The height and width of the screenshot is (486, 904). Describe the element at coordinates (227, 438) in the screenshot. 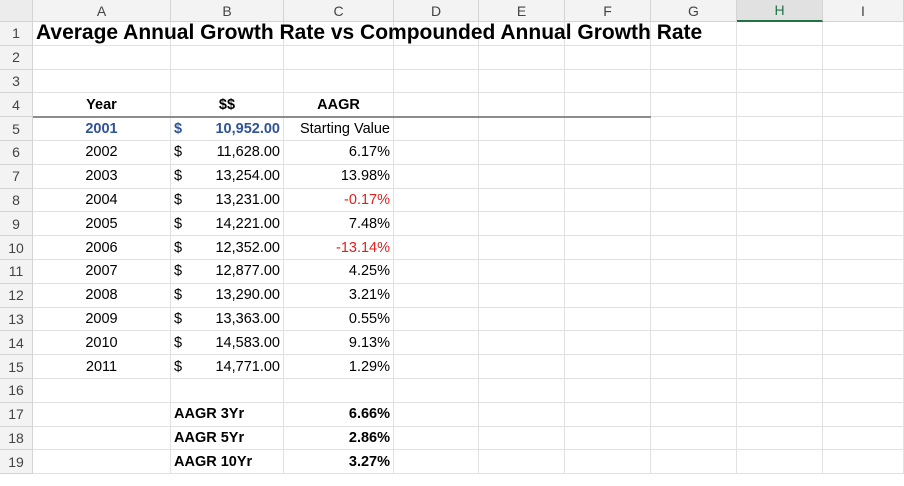

I see `summary-label: AAGR 5Yr` at that location.